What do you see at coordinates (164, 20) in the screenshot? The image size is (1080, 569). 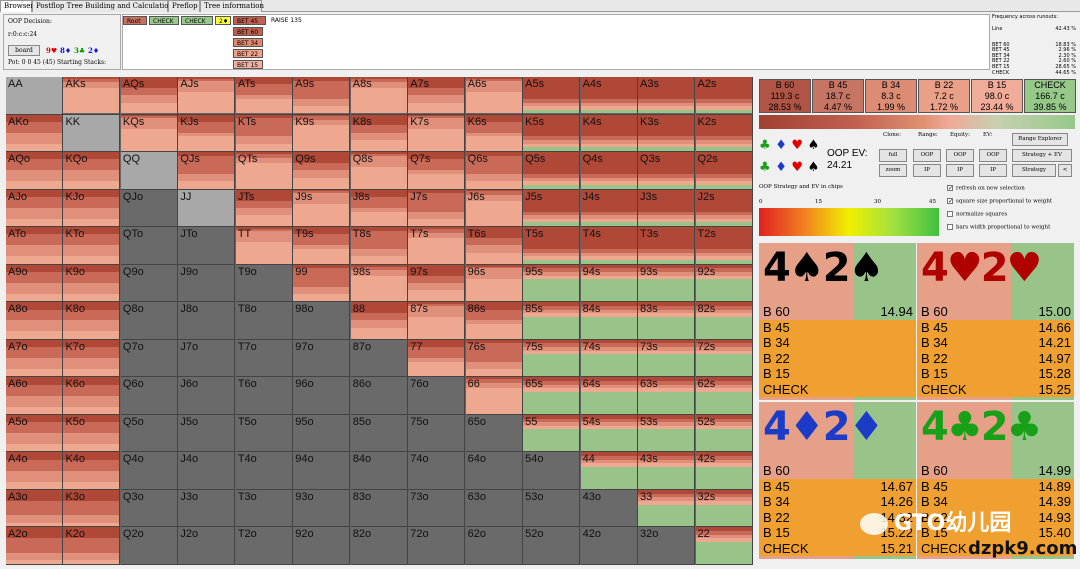 I see `tree-node: CHECK` at bounding box center [164, 20].